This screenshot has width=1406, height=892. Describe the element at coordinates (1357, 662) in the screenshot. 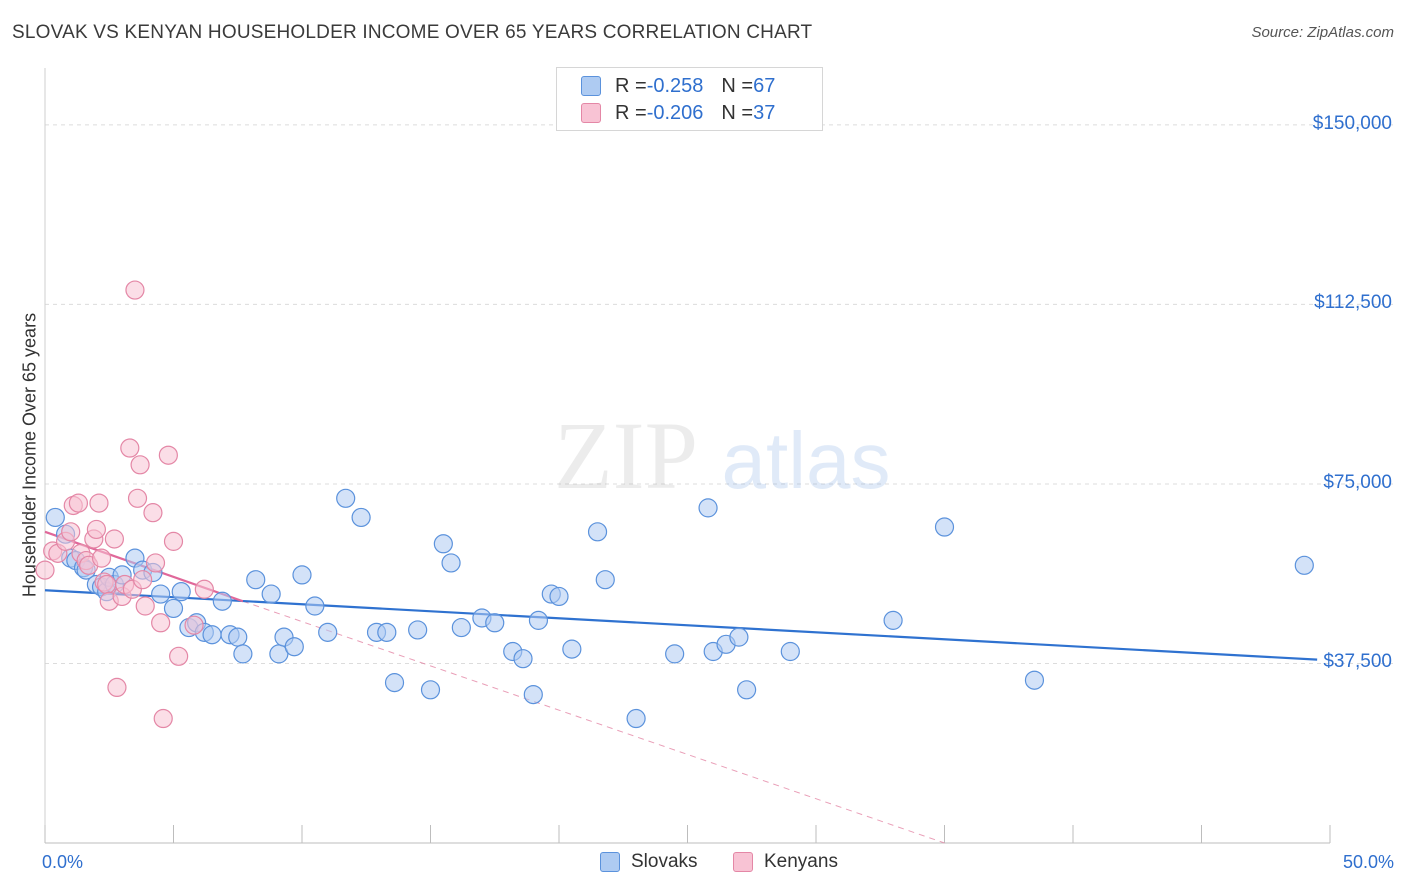

I see `y-tick-label-0: $37,500` at that location.